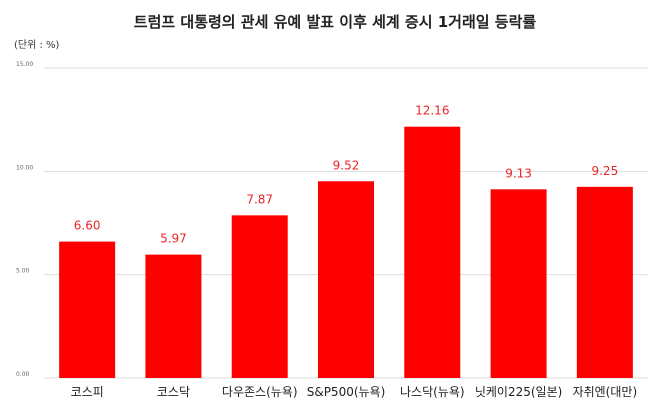  Describe the element at coordinates (23, 374) in the screenshot. I see `y-tick-label: 0.00` at that location.